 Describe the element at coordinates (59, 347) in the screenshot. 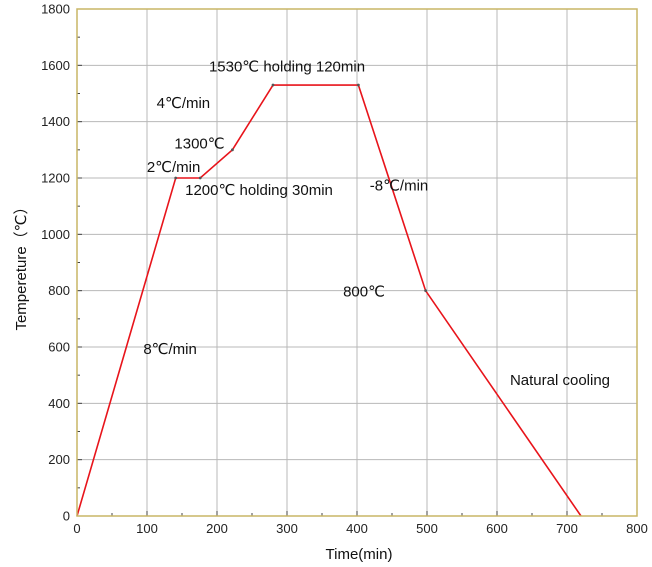

I see `y-tick-label: 600` at that location.